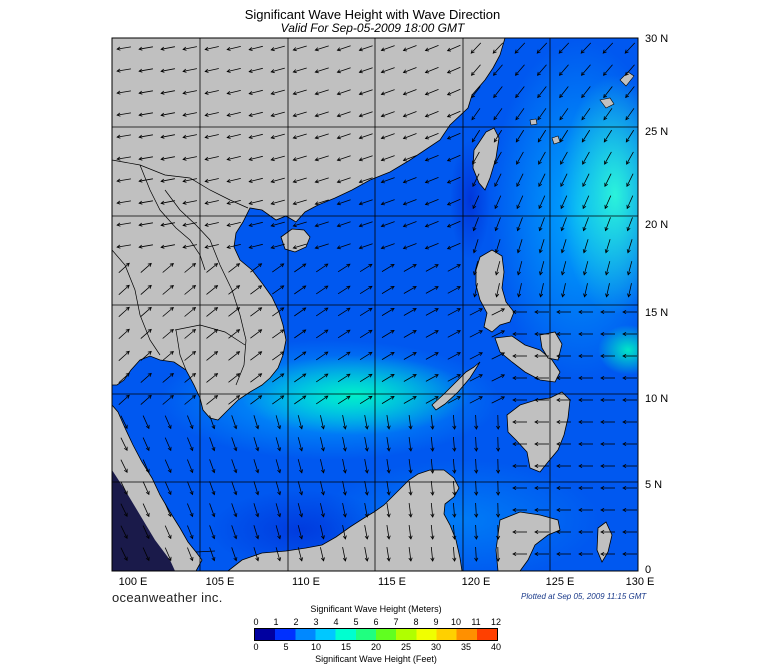  I want to click on land-sulawesi, so click(528, 541).